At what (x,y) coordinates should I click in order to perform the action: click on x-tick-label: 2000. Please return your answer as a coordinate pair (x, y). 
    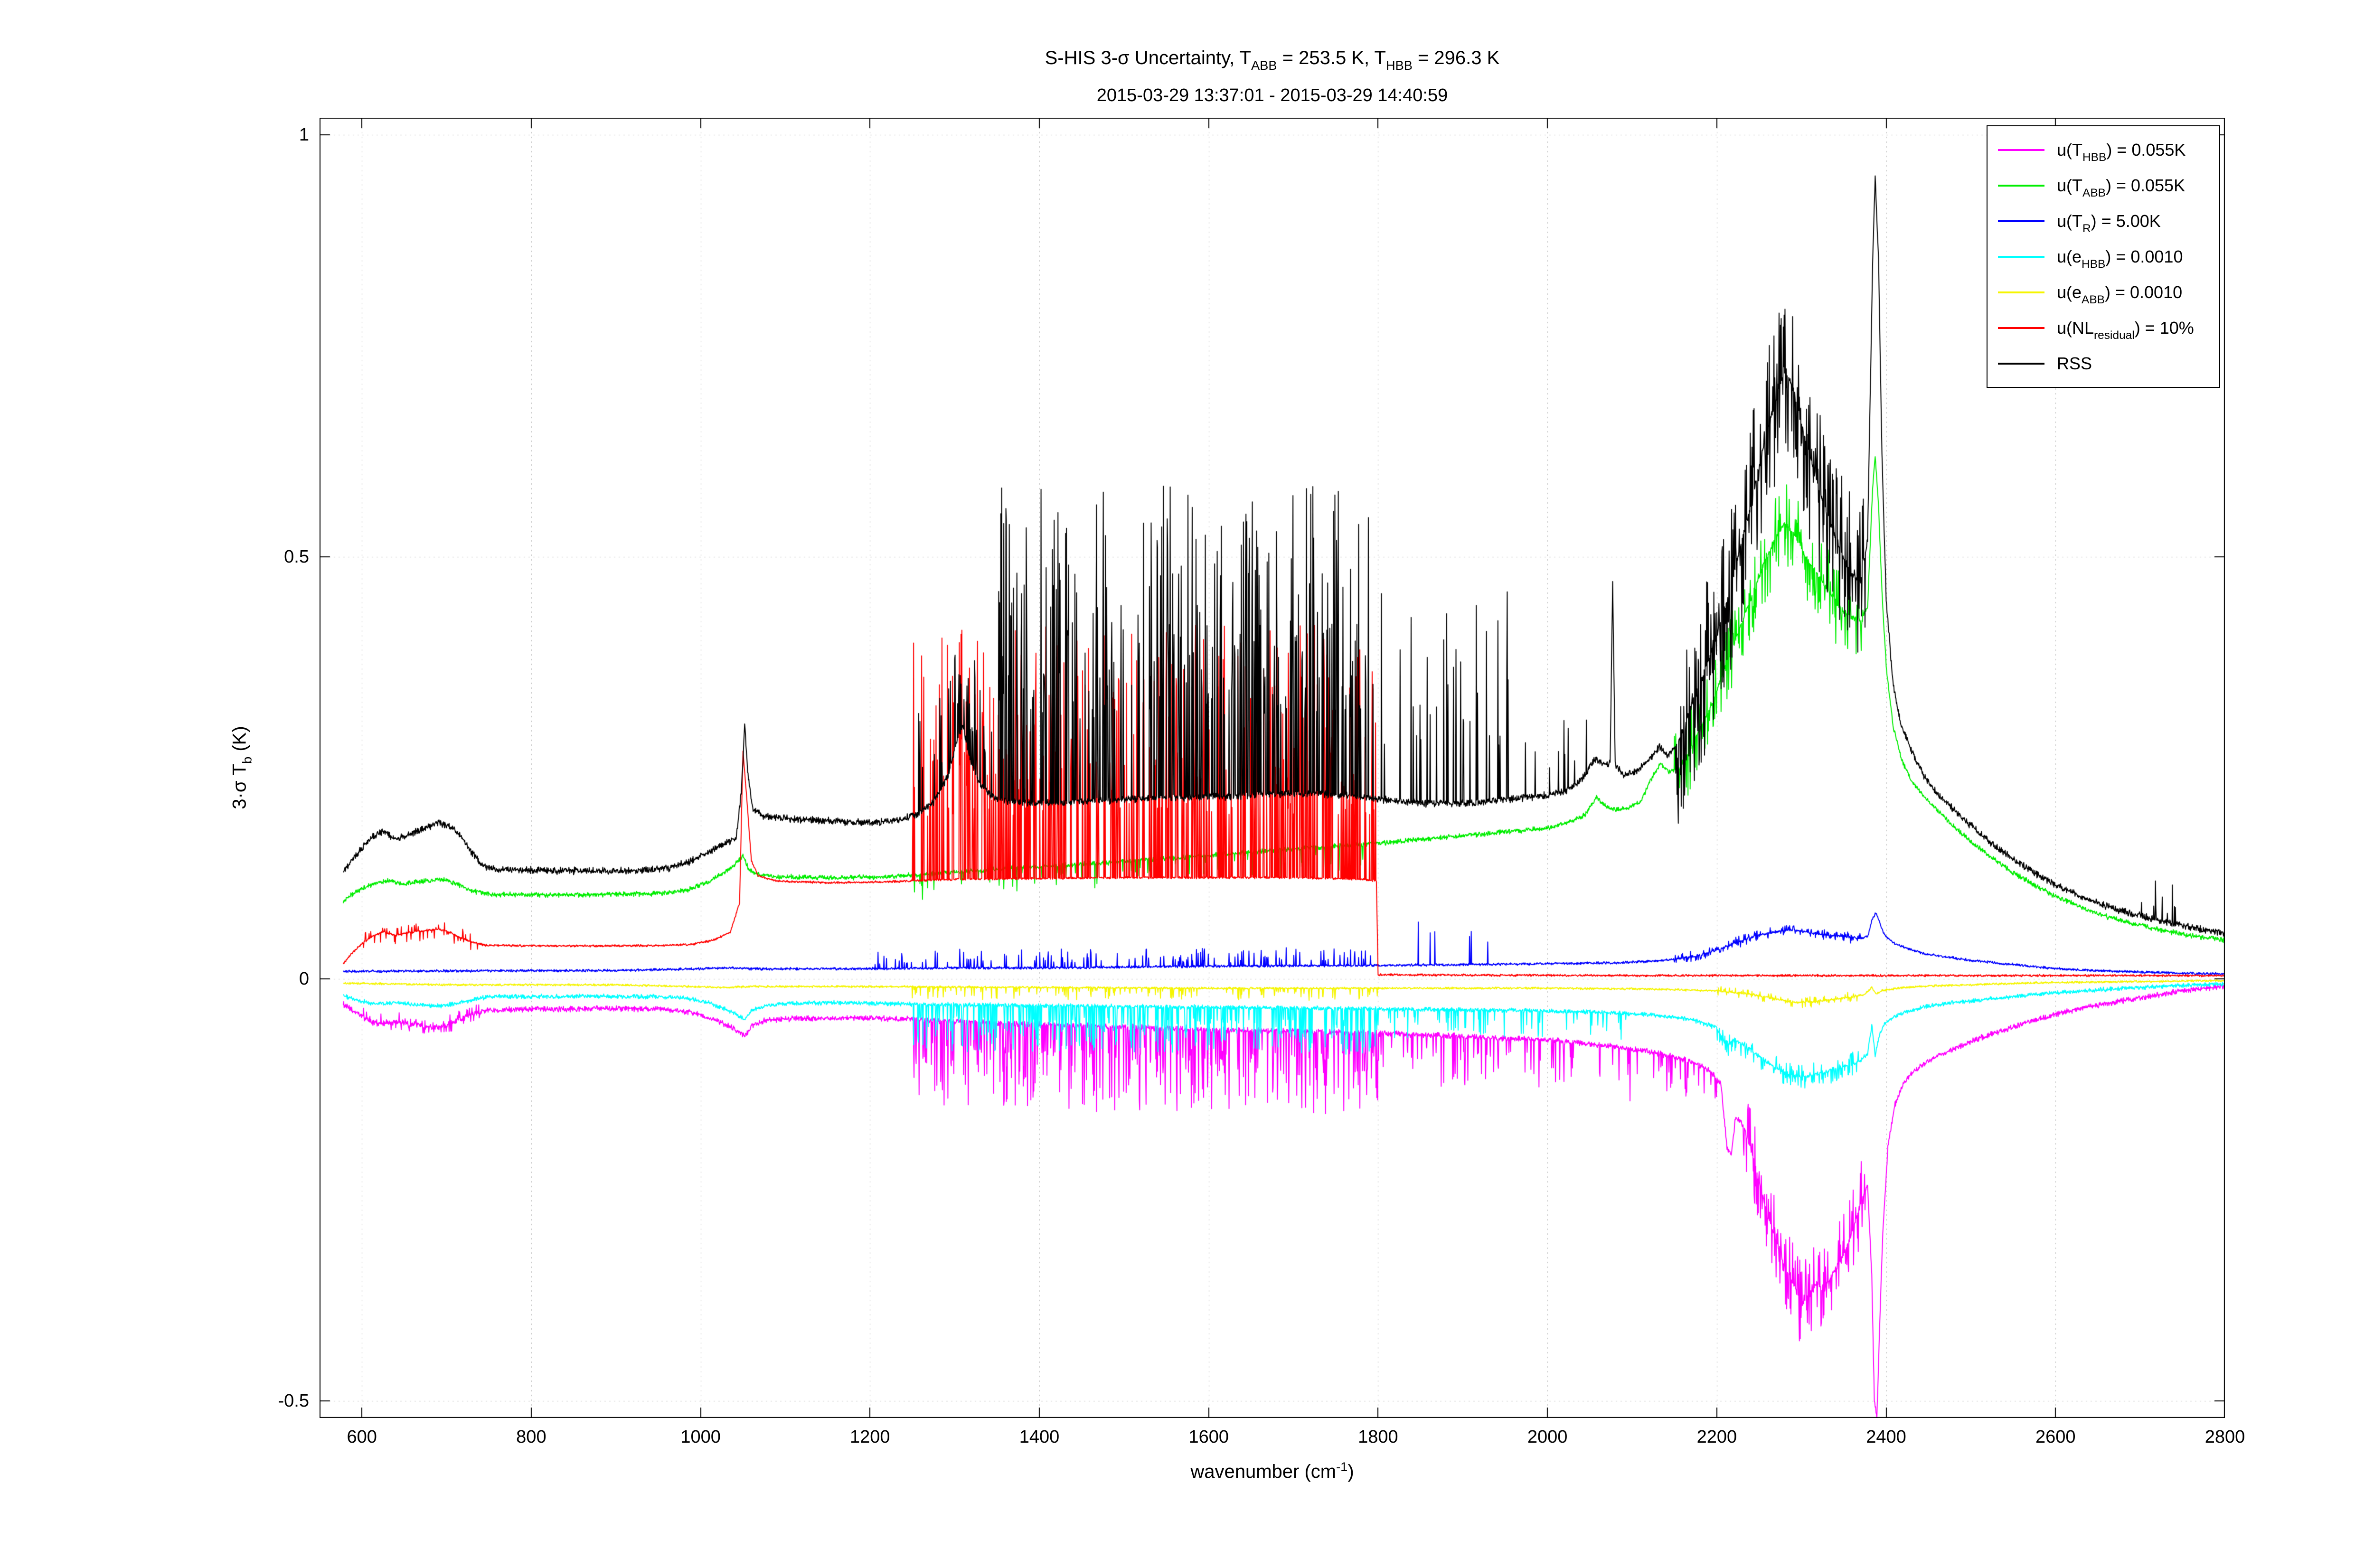
    Looking at the image, I should click on (1547, 1437).